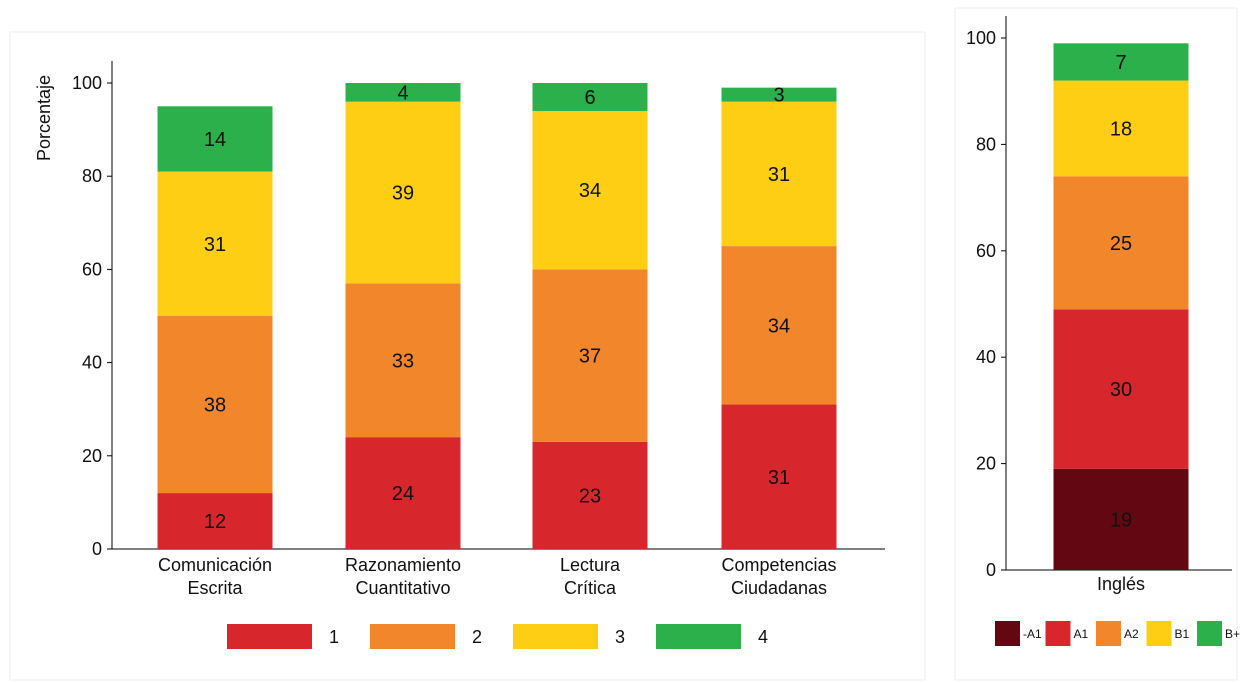 The width and height of the screenshot is (1241, 683). What do you see at coordinates (778, 565) in the screenshot?
I see `left-category-label-line: Competencias` at bounding box center [778, 565].